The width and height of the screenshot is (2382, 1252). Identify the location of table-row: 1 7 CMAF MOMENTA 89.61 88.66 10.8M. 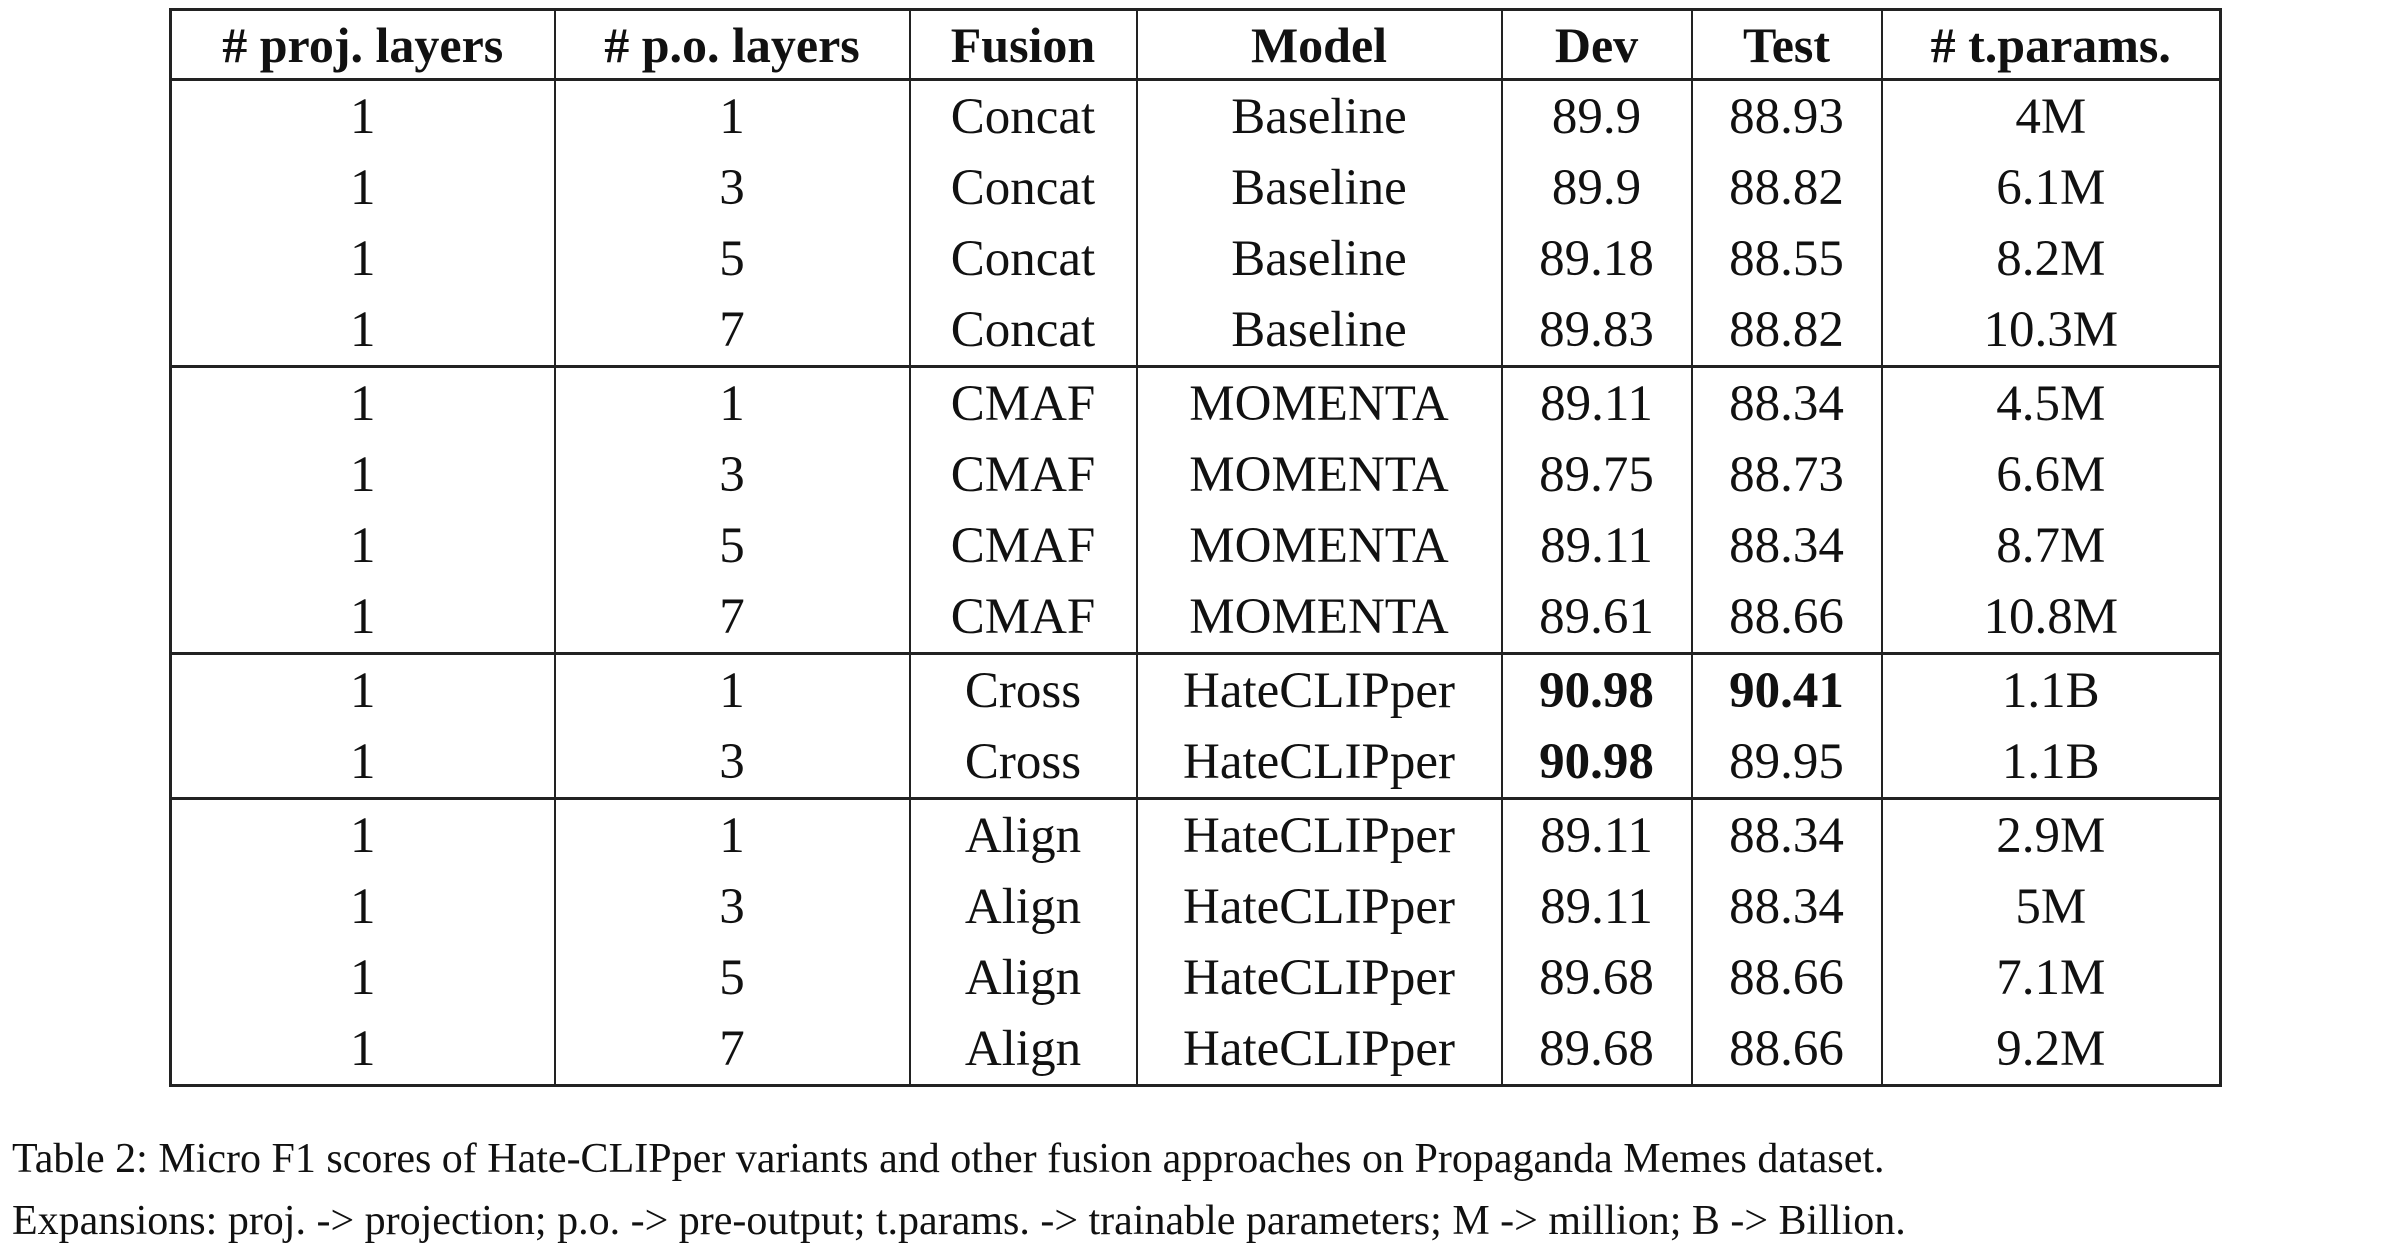
(1195, 617).